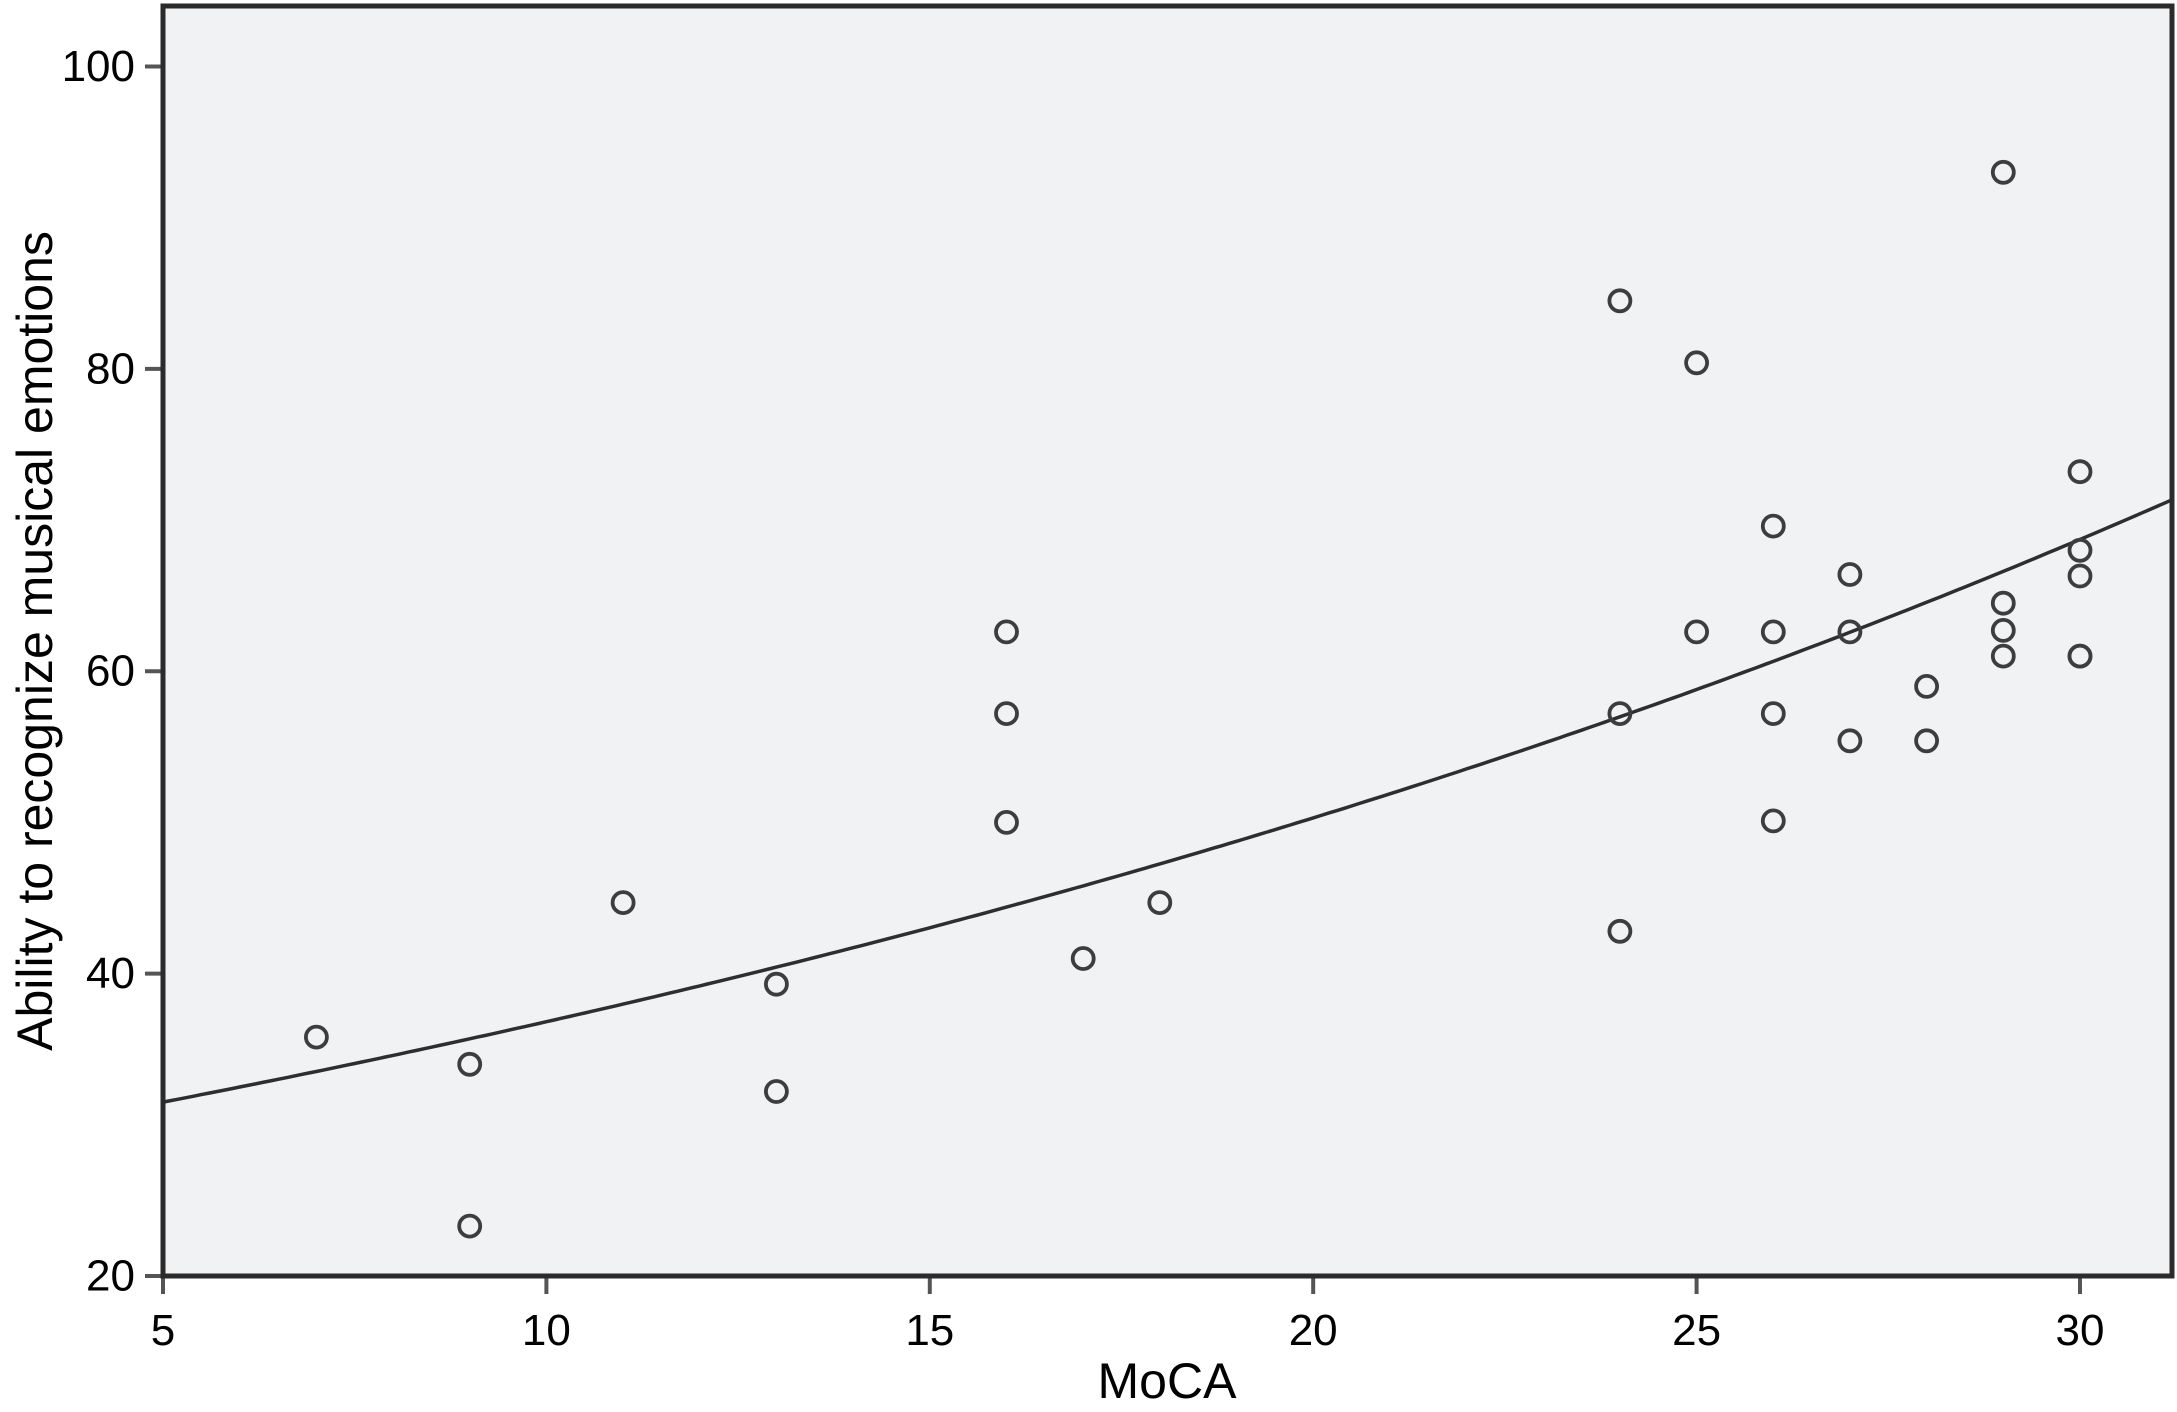 This screenshot has width=2177, height=1412. What do you see at coordinates (546, 1330) in the screenshot?
I see `x-tick-label: 10` at bounding box center [546, 1330].